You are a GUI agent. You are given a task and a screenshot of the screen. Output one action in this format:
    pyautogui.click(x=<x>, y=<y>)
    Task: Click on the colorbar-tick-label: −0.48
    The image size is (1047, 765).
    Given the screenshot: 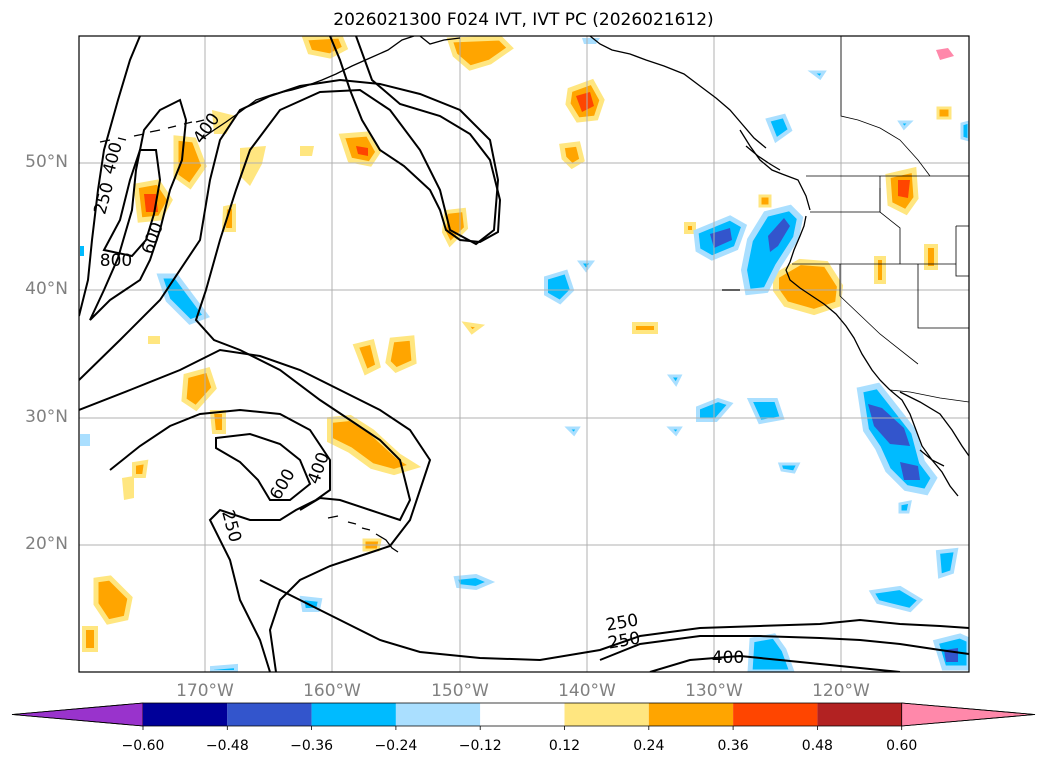 What is the action you would take?
    pyautogui.click(x=227, y=746)
    